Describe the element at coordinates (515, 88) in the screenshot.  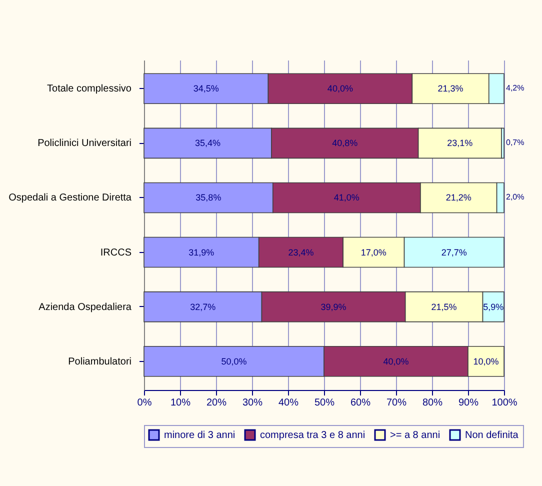
I see `data-label: 4,2%` at that location.